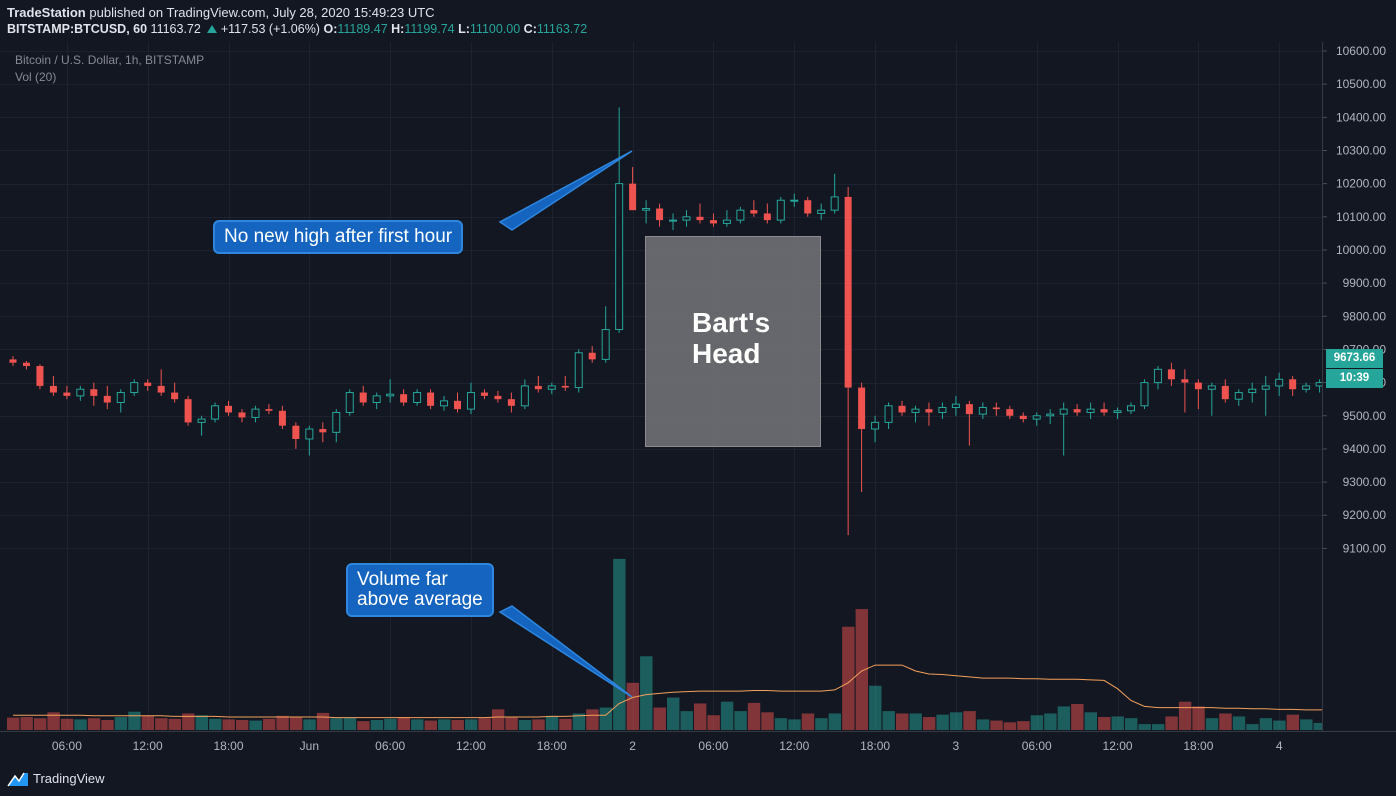  What do you see at coordinates (1354, 378) in the screenshot?
I see `bar-countdown-tag: 10:39` at bounding box center [1354, 378].